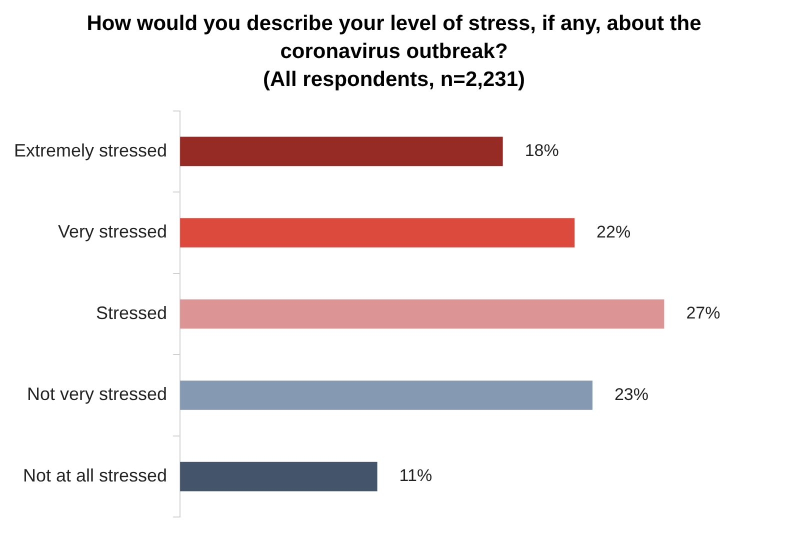 This screenshot has height=560, width=788. What do you see at coordinates (703, 313) in the screenshot?
I see `data-label: 27%` at bounding box center [703, 313].